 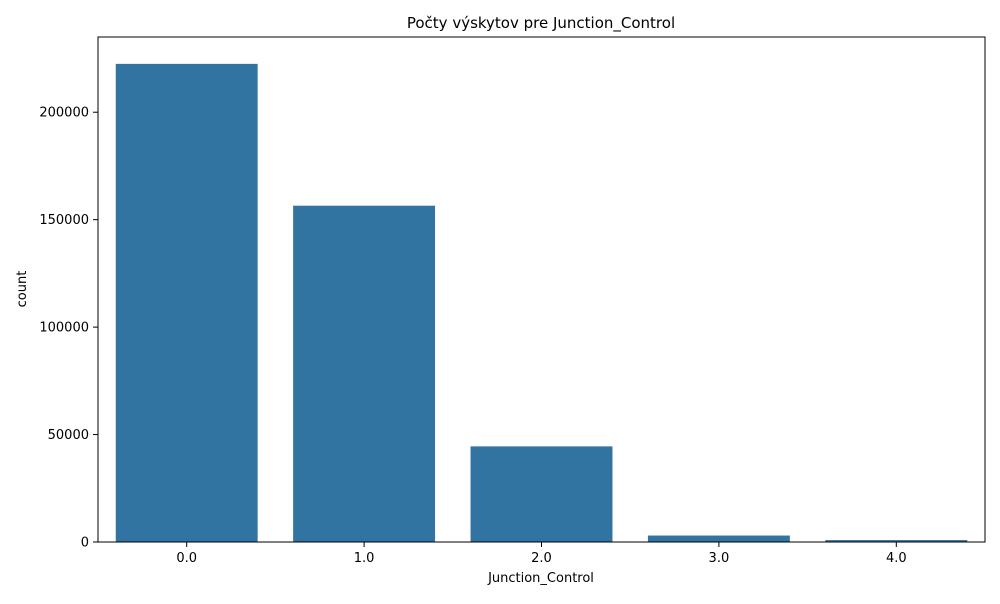 What do you see at coordinates (719, 558) in the screenshot?
I see `x-tick-label-3: 3.0` at bounding box center [719, 558].